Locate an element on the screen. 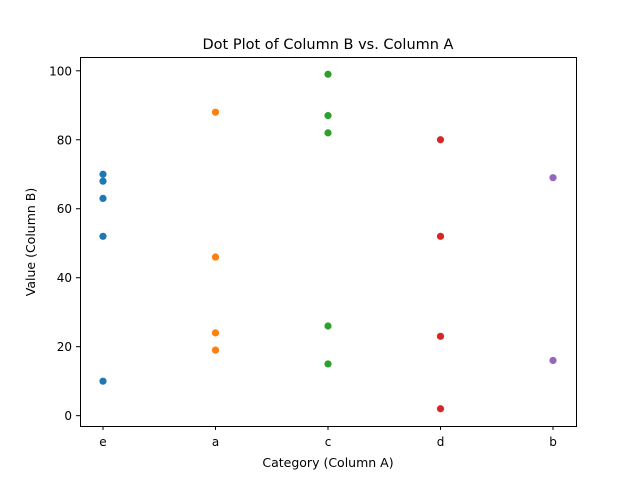 The width and height of the screenshot is (640, 485). y-tick-label: 80 is located at coordinates (64, 140).